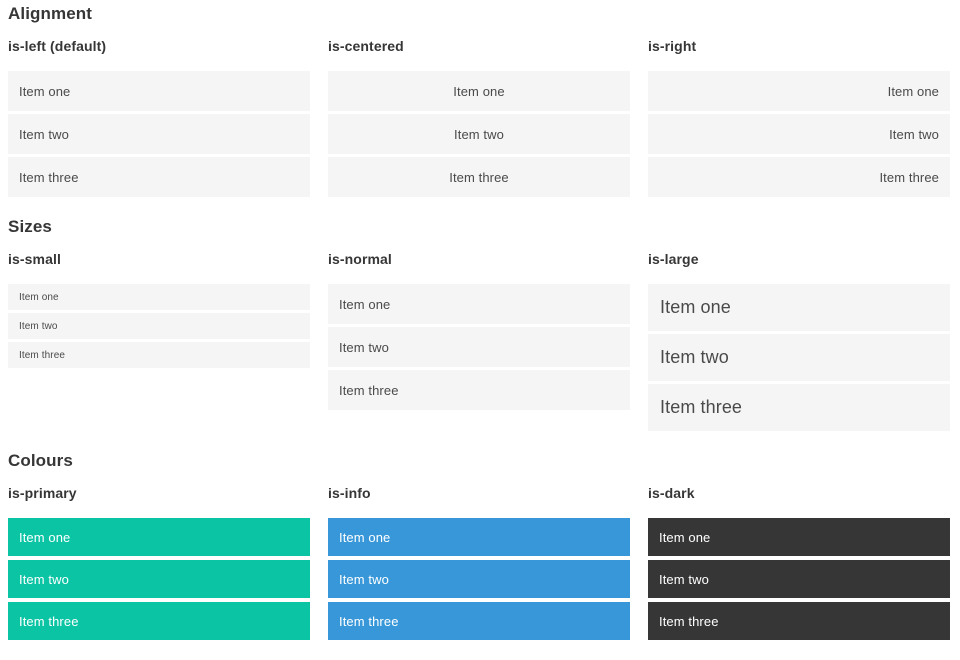  I want to click on list-is-large: Item one Item two Item three, so click(799, 357).